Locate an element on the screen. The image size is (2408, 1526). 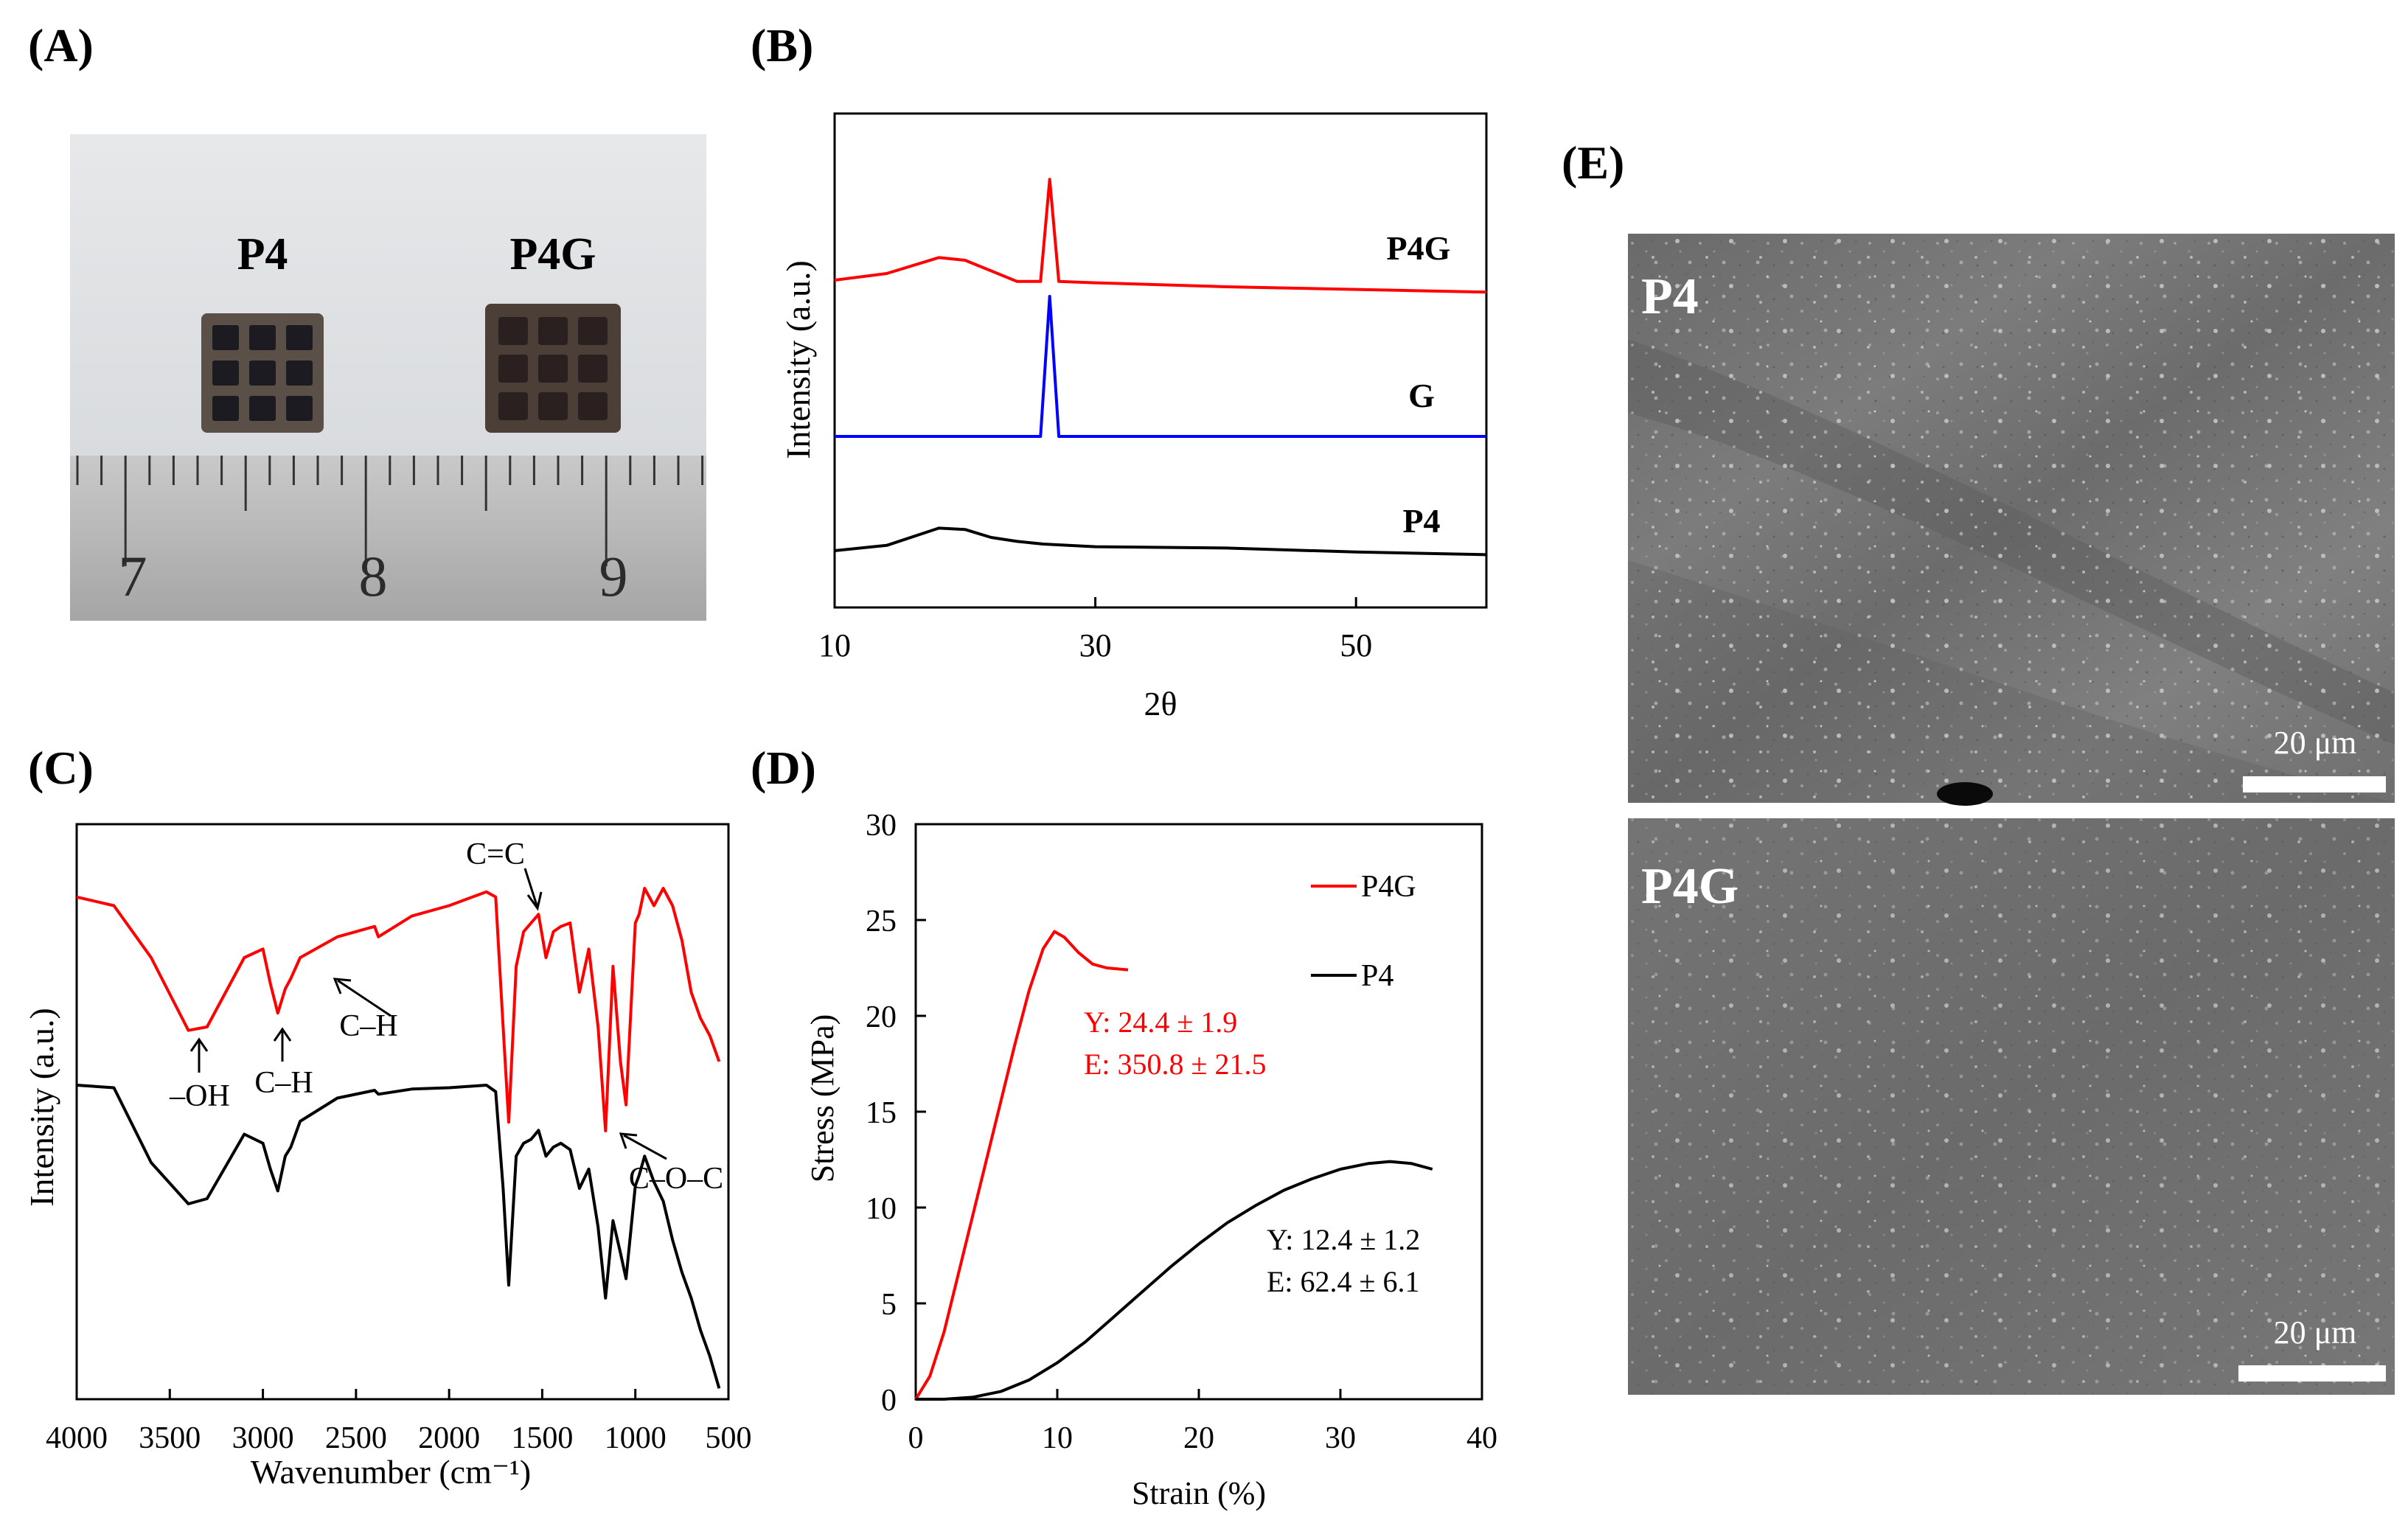
ruler is located at coordinates (388, 538).